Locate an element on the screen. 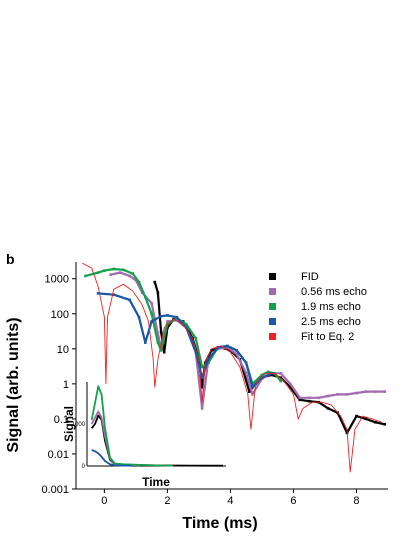  y-tick-label: 1000 is located at coordinates (57, 280).